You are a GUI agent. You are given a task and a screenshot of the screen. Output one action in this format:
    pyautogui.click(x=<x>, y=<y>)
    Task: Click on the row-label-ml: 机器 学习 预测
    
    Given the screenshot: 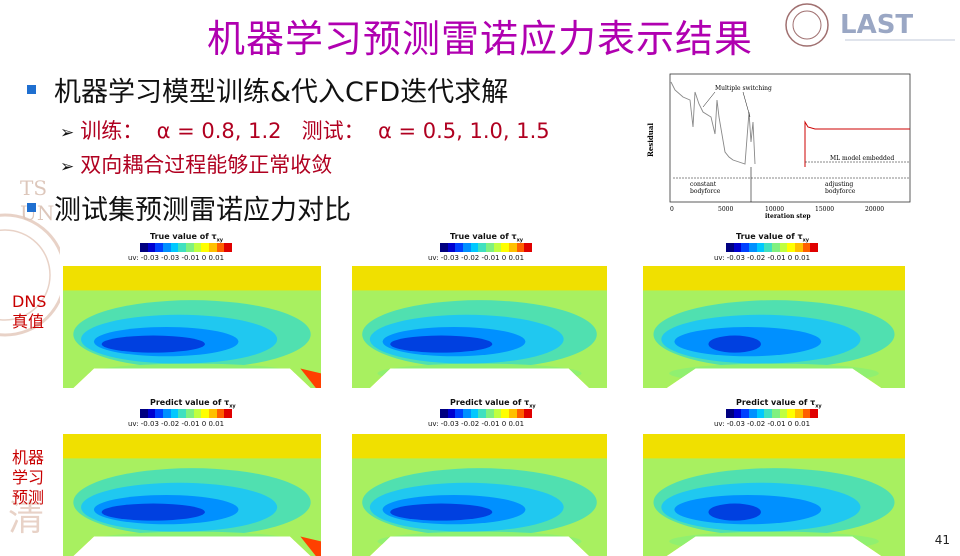 What is the action you would take?
    pyautogui.click(x=28, y=478)
    